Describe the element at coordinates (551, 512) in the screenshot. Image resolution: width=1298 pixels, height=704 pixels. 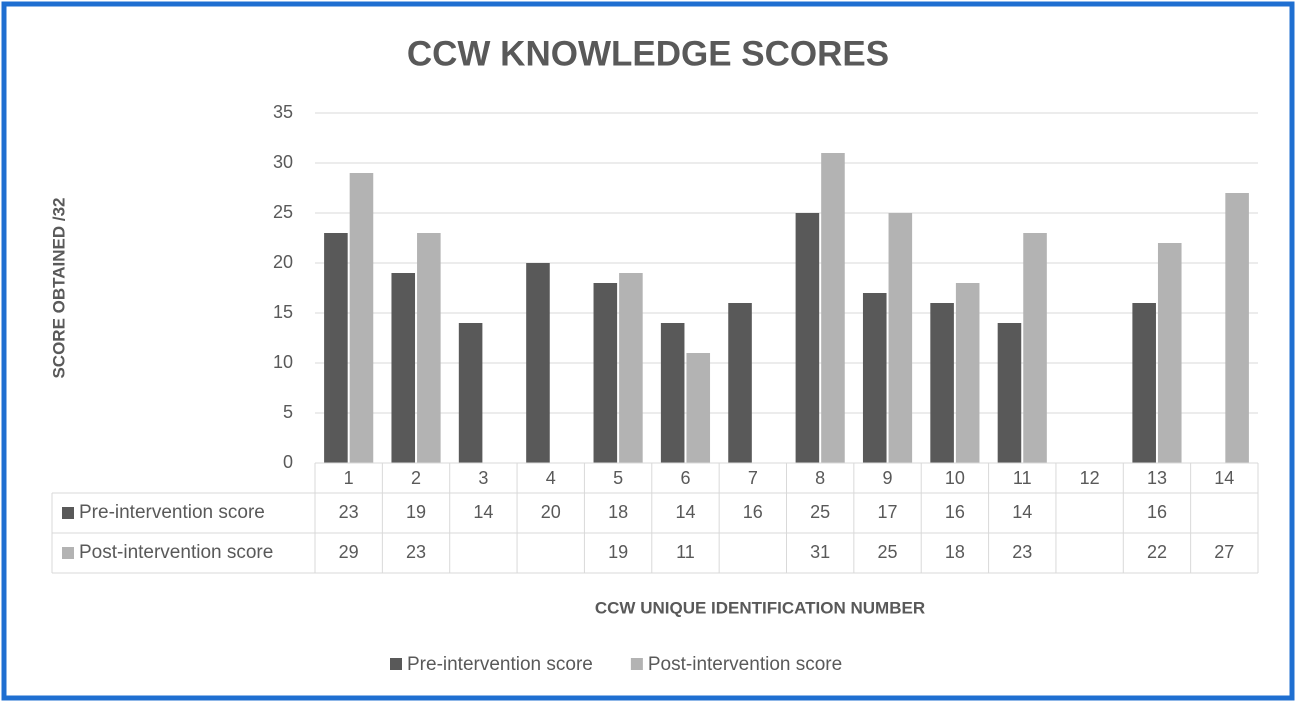
I see `table-value: 20` at that location.